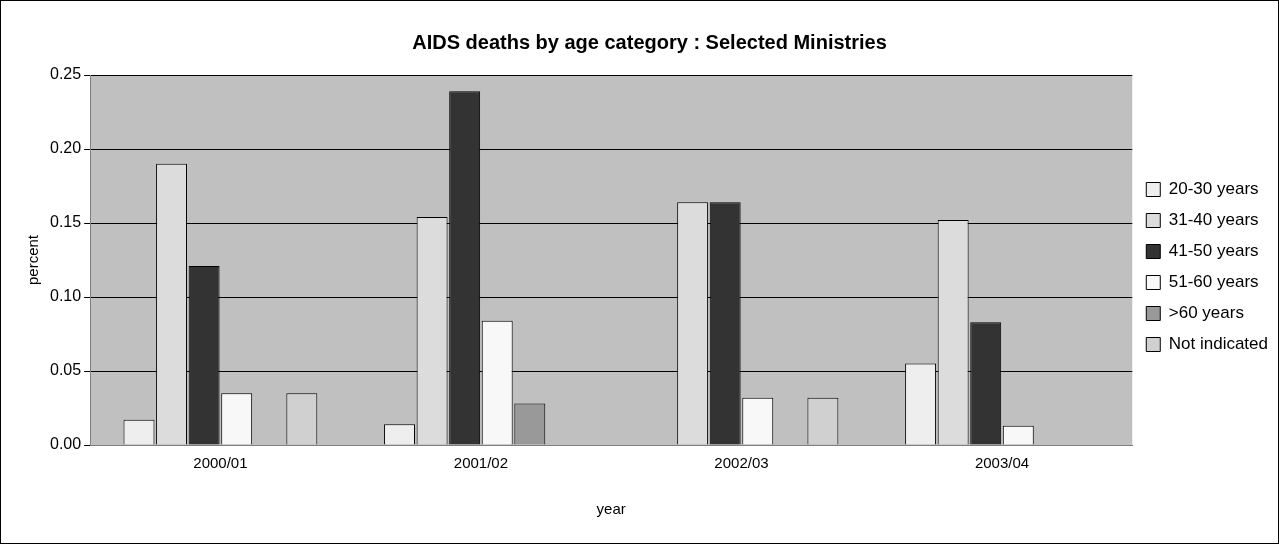 Image resolution: width=1279 pixels, height=544 pixels. What do you see at coordinates (649, 41) in the screenshot?
I see `chart-title: AIDS deaths by age category : Selected Ministries` at bounding box center [649, 41].